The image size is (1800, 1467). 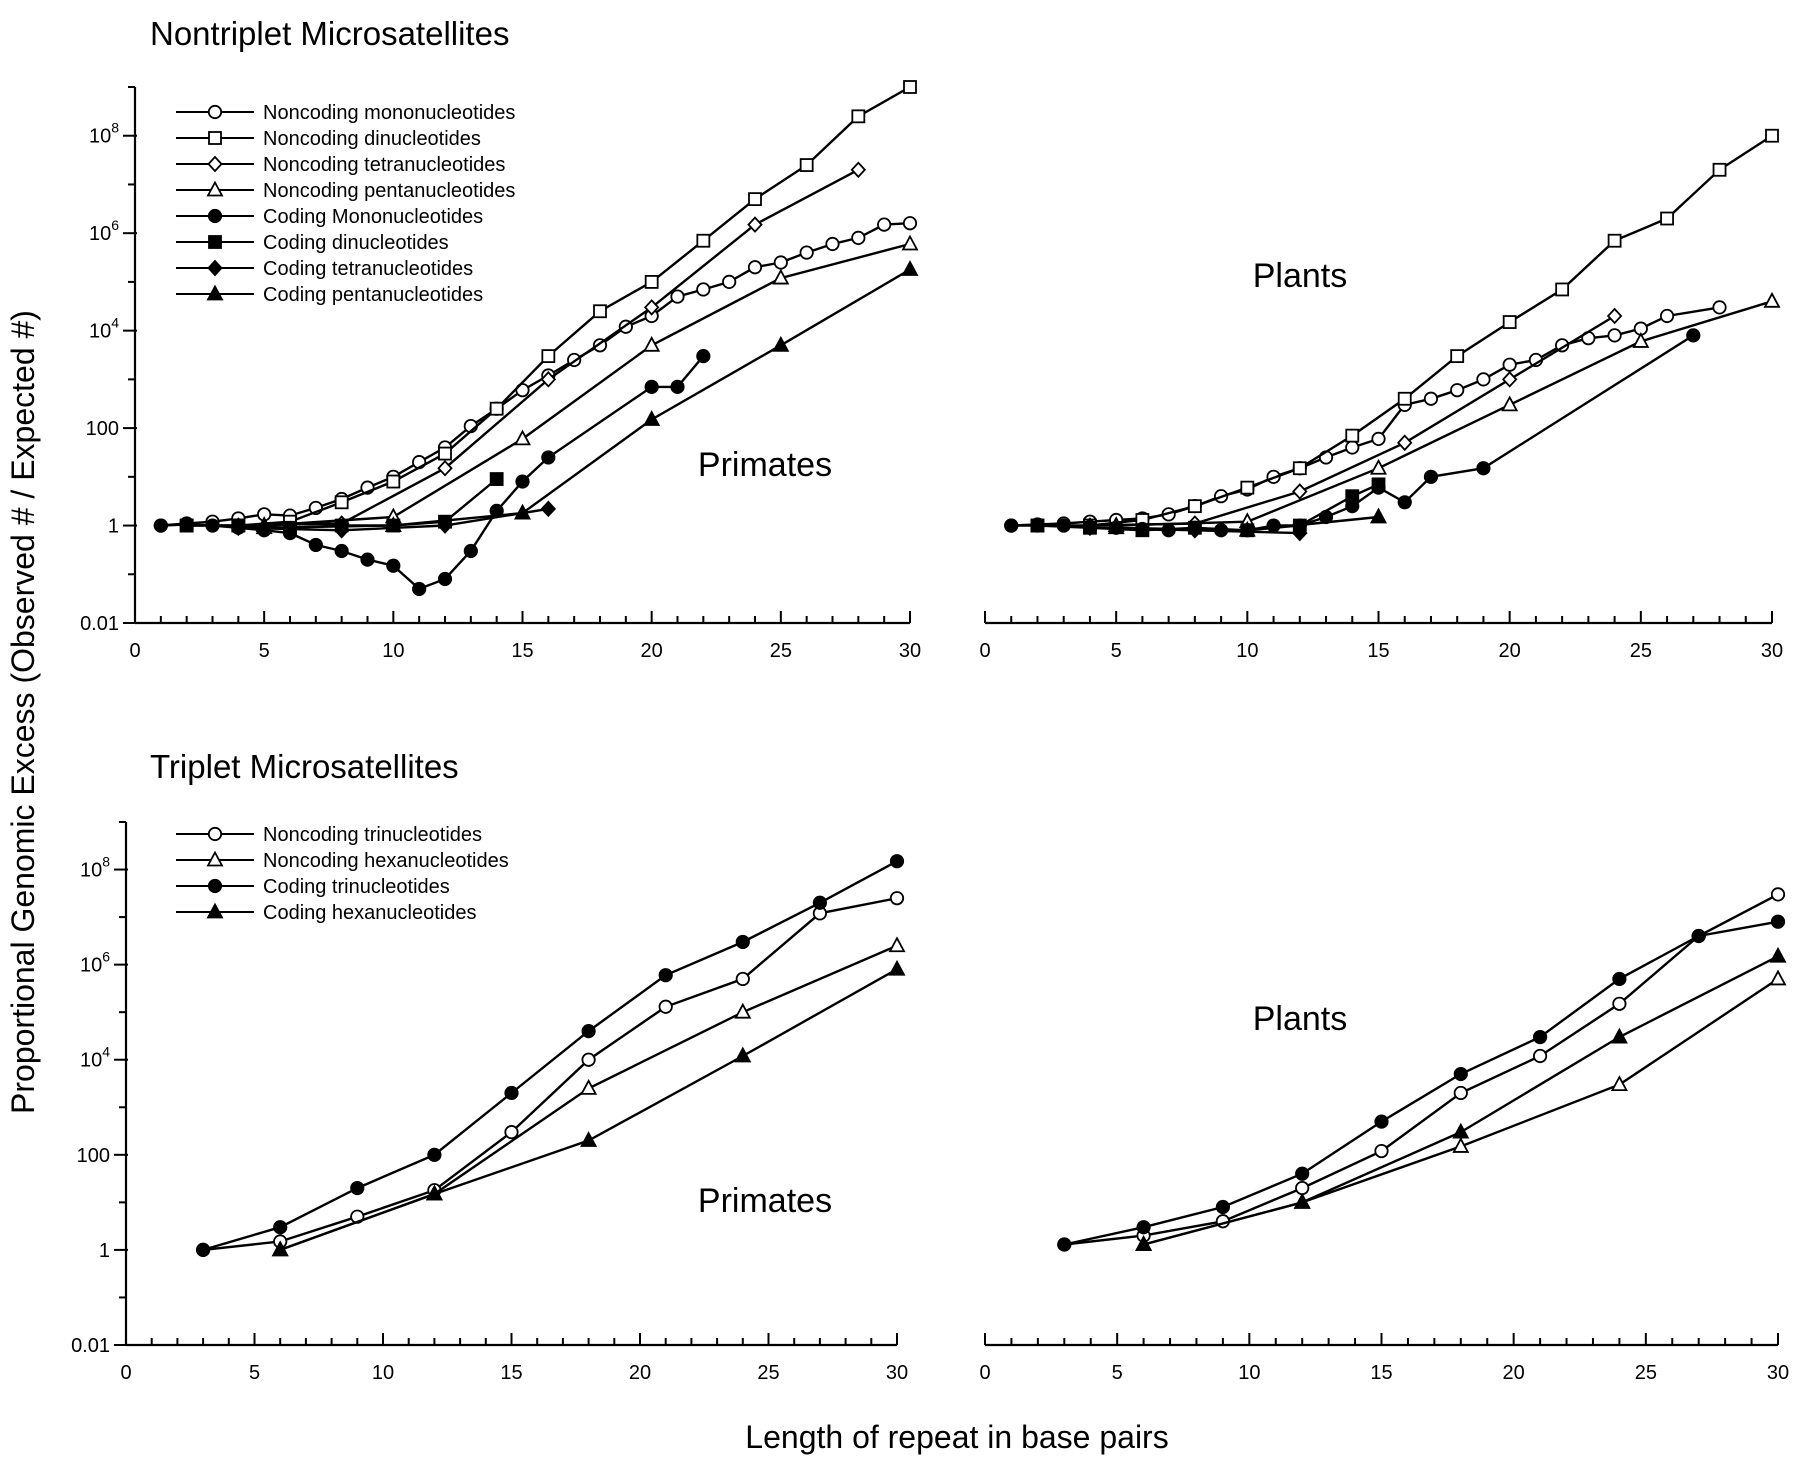 I want to click on series-coding-pentanucleotides, so click(x=1247, y=522).